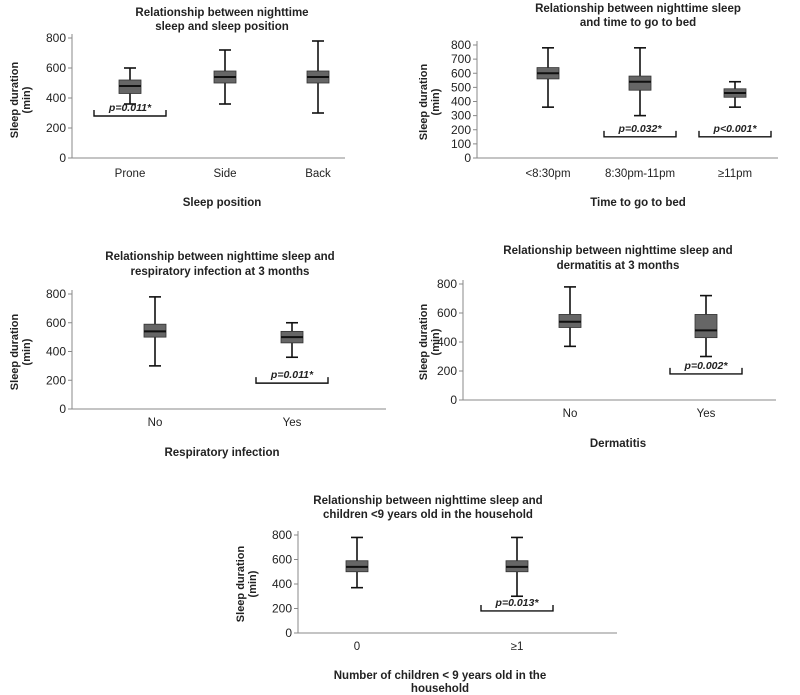 Image resolution: width=800 pixels, height=695 pixels. I want to click on x-axis-label: Time to go to bed, so click(638, 203).